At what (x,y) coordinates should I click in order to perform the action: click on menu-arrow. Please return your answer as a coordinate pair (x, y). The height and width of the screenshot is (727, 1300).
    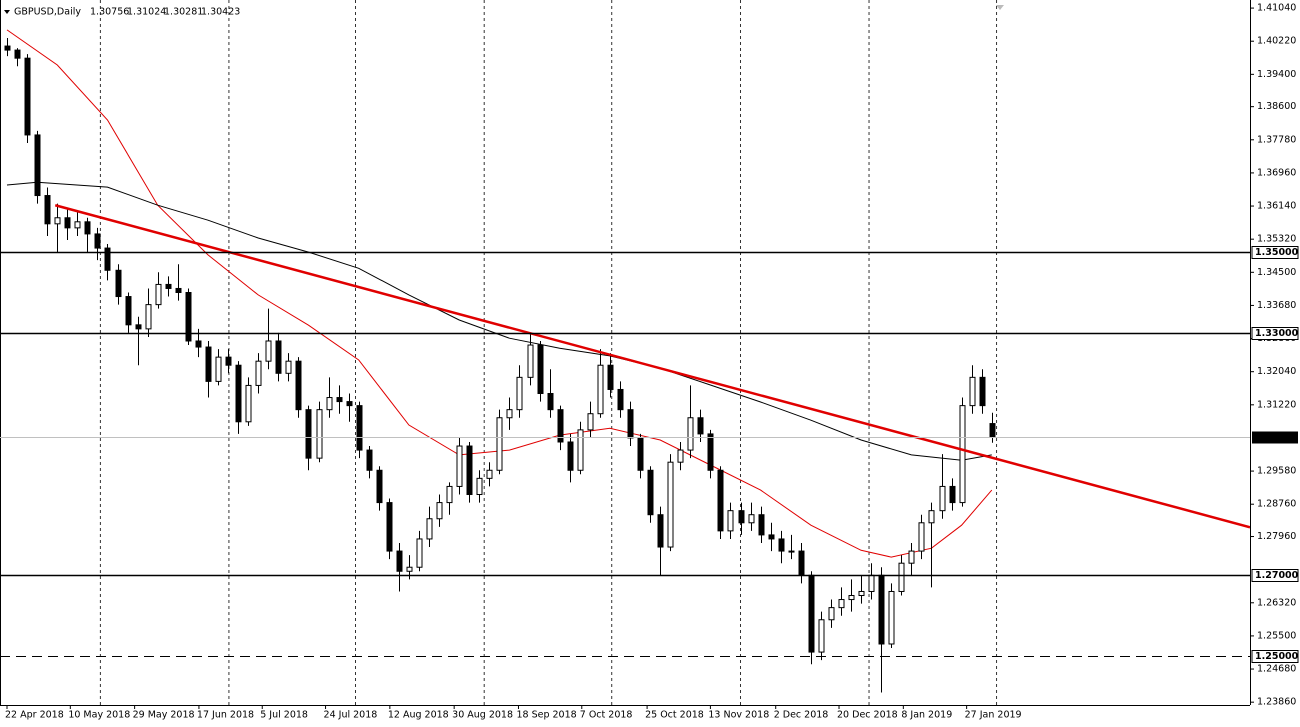
    Looking at the image, I should click on (7, 12).